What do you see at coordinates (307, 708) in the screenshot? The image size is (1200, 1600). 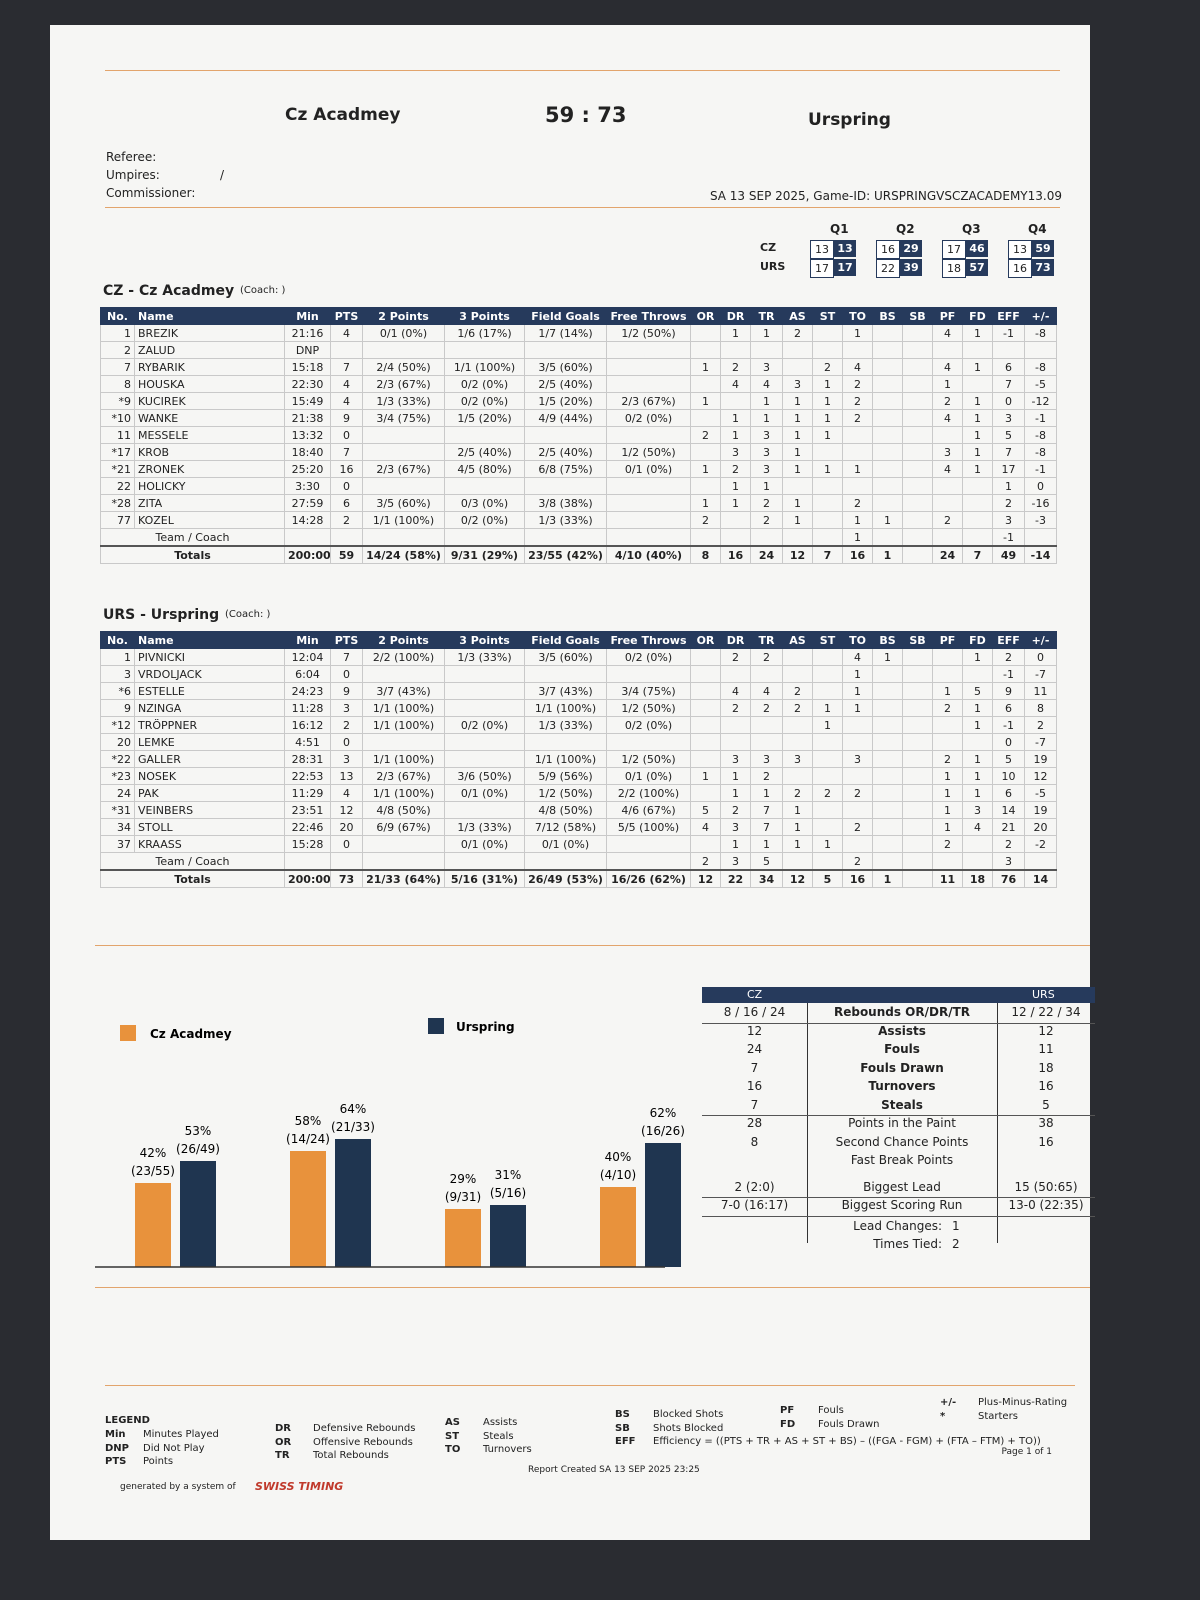 I see `cell: 11:28` at bounding box center [307, 708].